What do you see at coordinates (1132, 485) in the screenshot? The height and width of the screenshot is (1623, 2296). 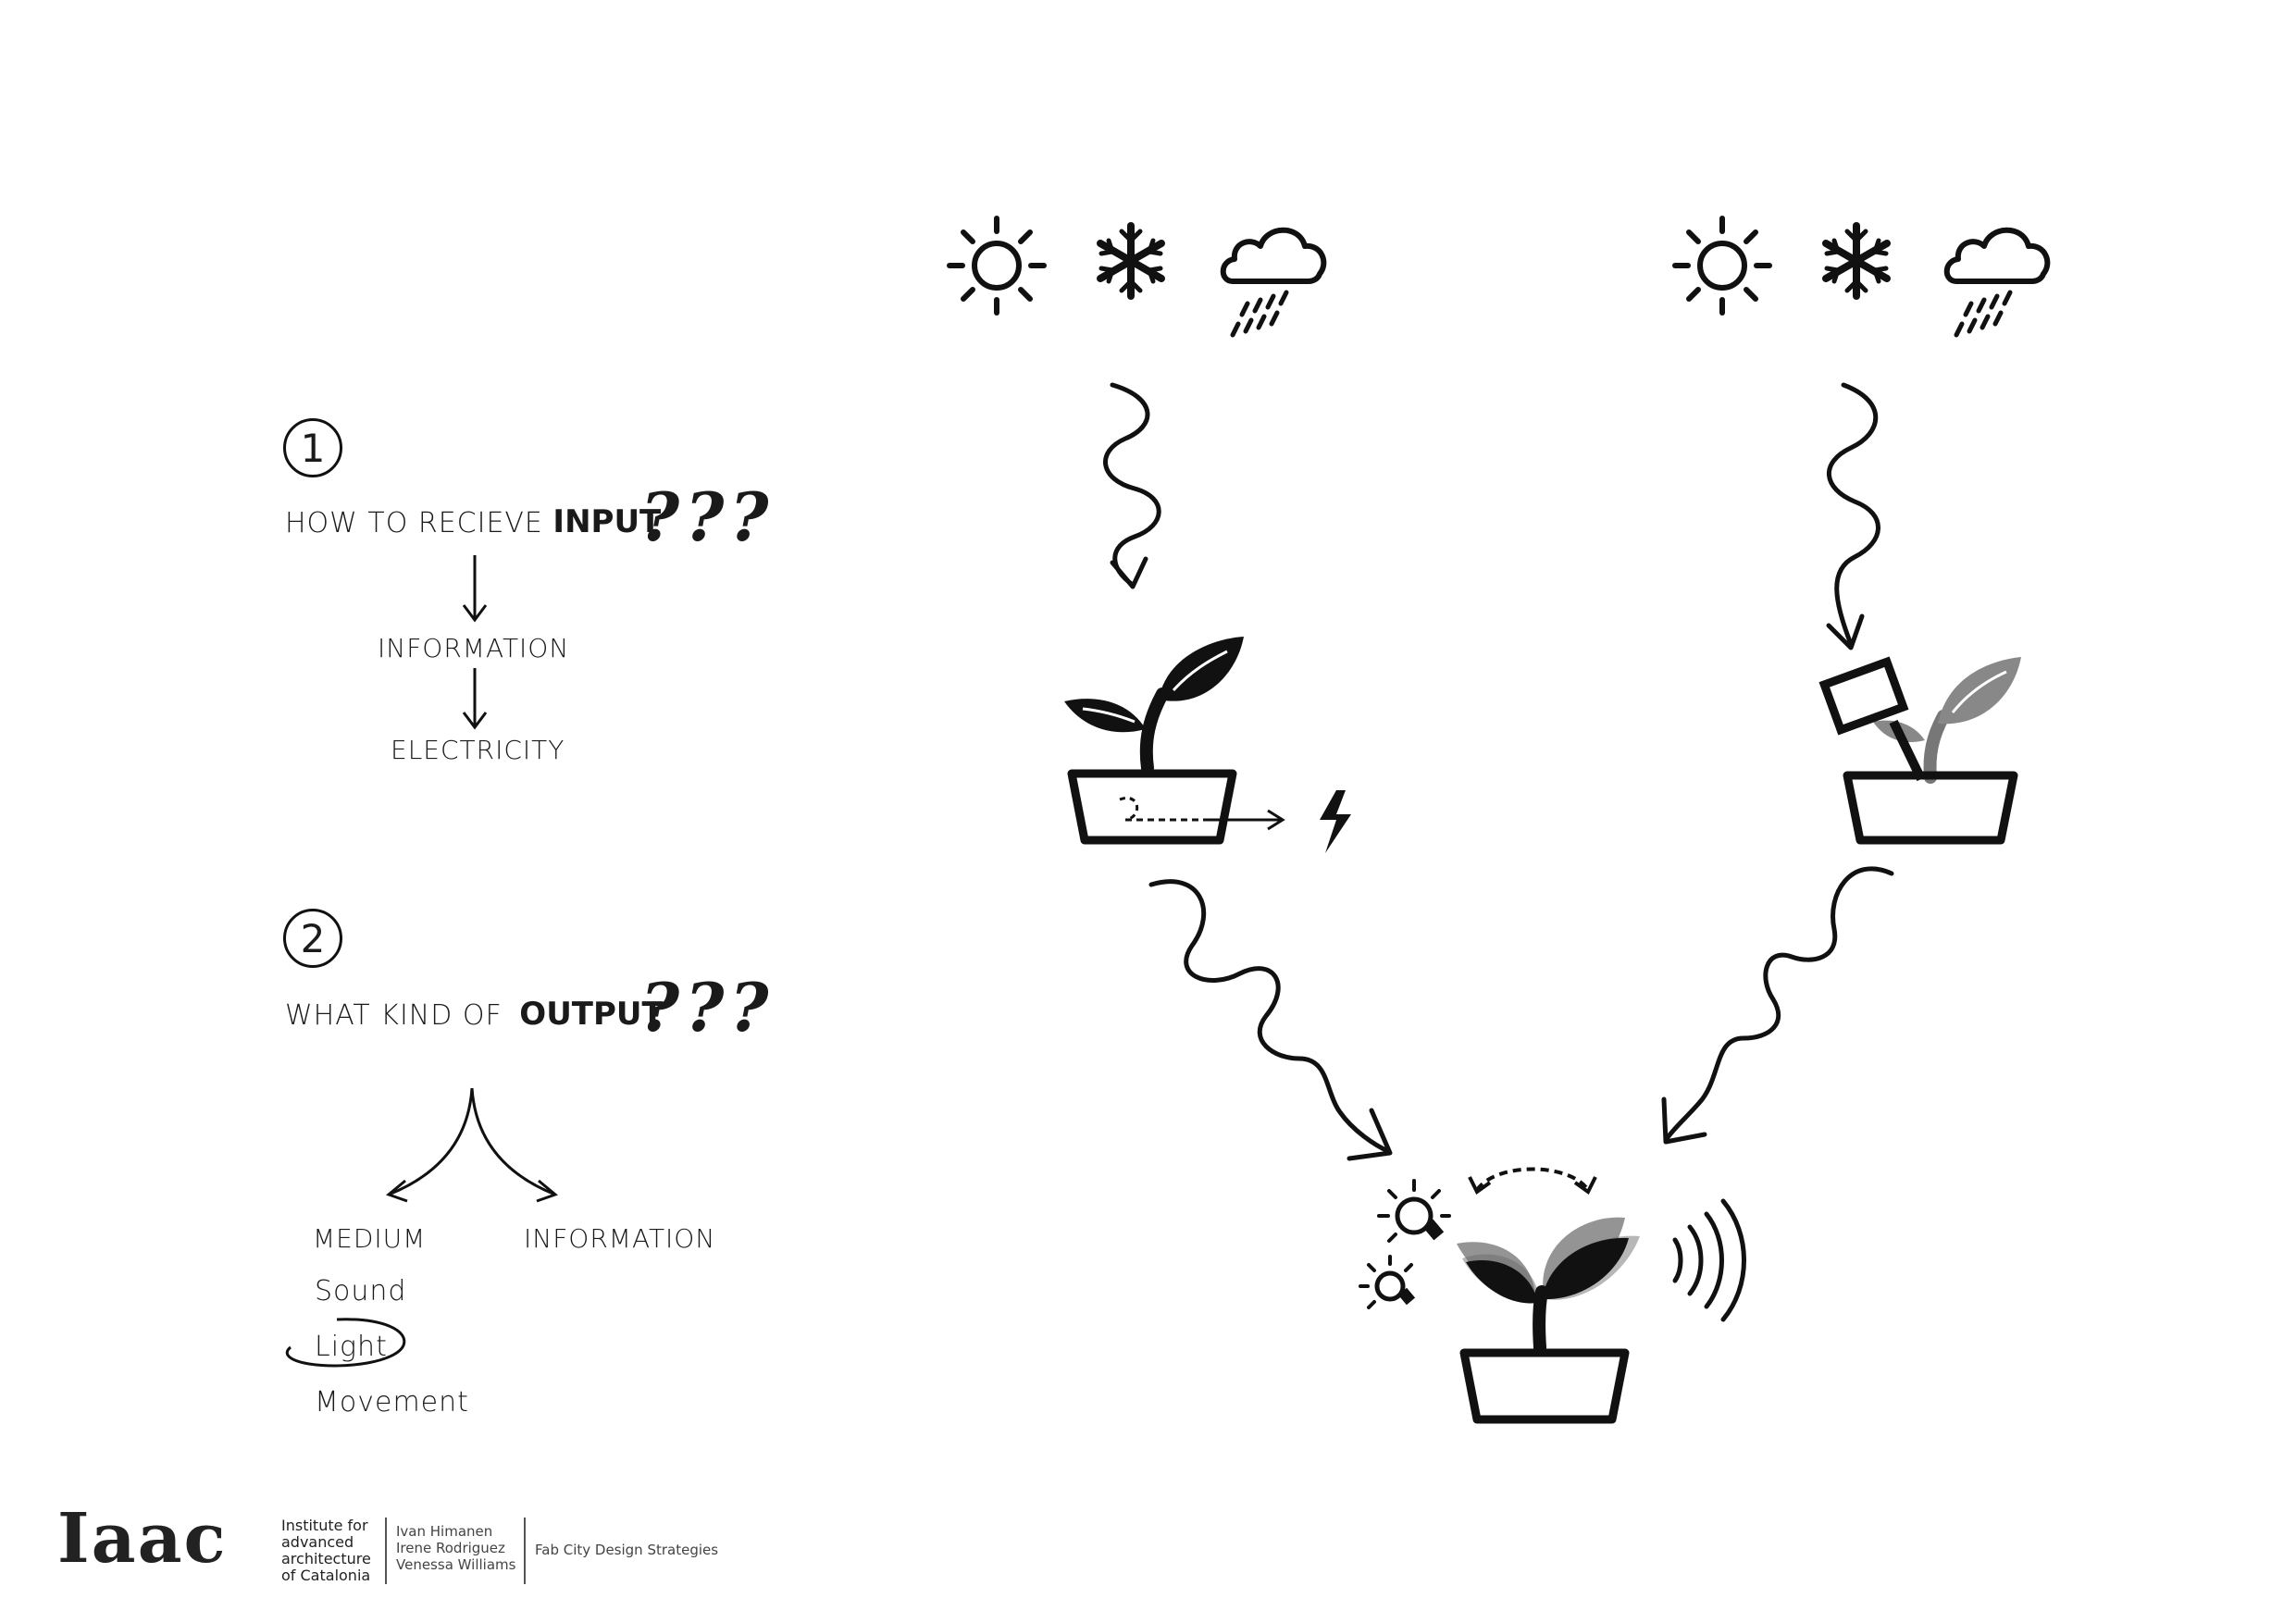 I see `wavy-arrow-left-top` at bounding box center [1132, 485].